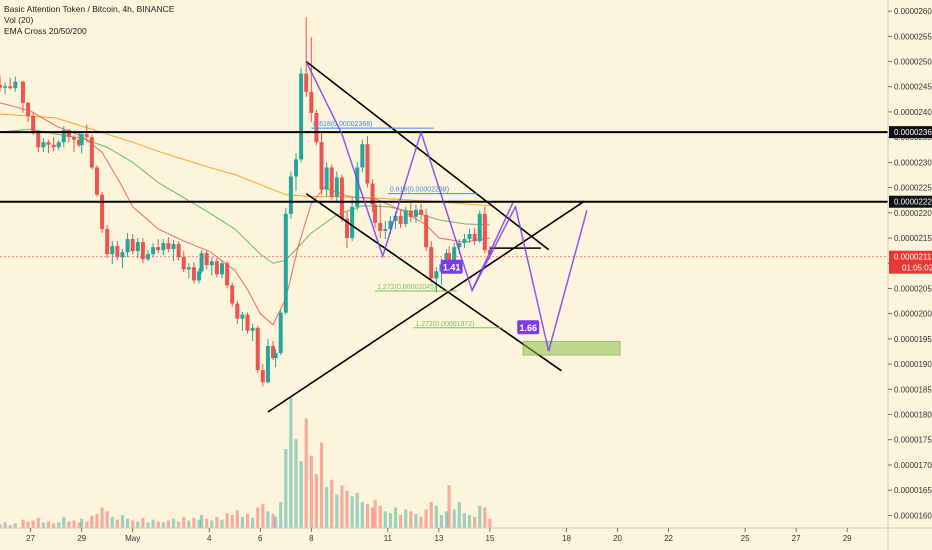  What do you see at coordinates (528, 328) in the screenshot?
I see `ratio-badge-label: 1.66` at bounding box center [528, 328].